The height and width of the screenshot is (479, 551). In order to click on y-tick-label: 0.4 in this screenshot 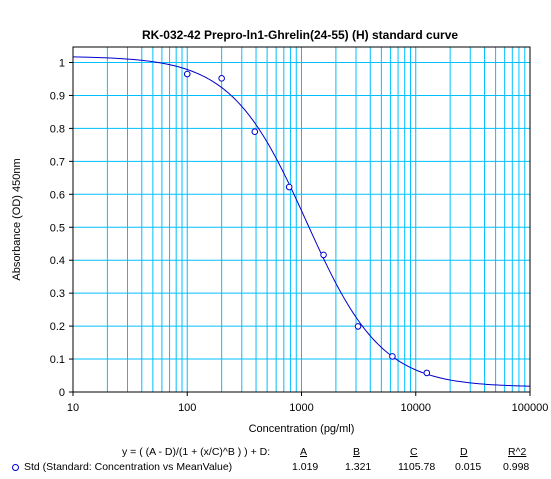, I will do `click(57, 261)`.